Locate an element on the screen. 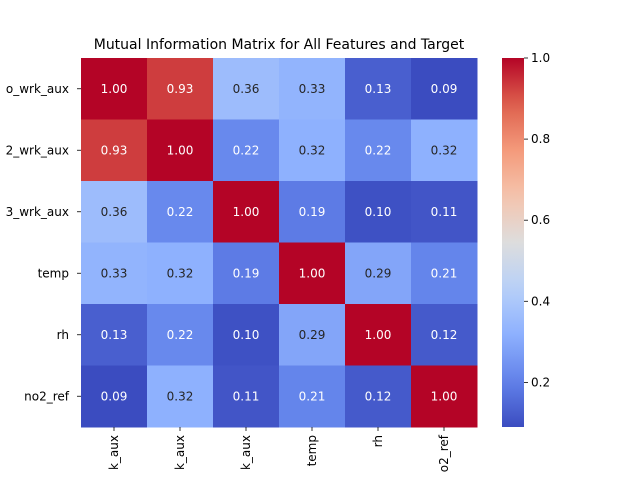 The height and width of the screenshot is (480, 640). colorbar-tick-label: 0.8 is located at coordinates (540, 139).